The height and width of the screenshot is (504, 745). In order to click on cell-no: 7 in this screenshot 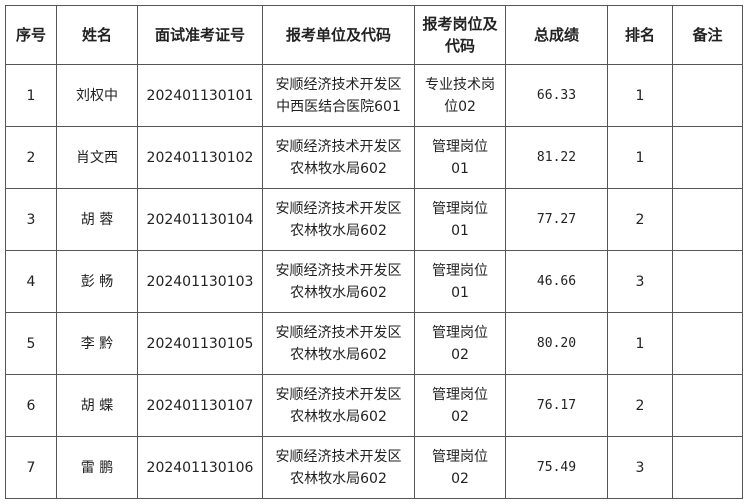, I will do `click(31, 467)`.